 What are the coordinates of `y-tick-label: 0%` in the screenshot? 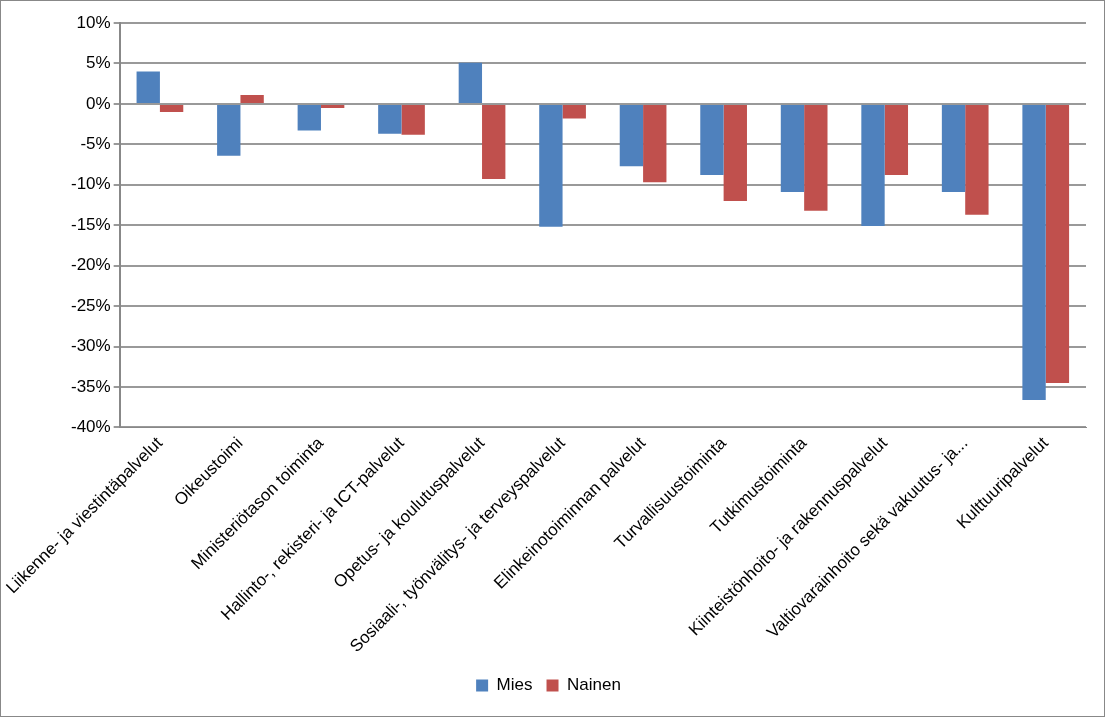 It's located at (98, 103).